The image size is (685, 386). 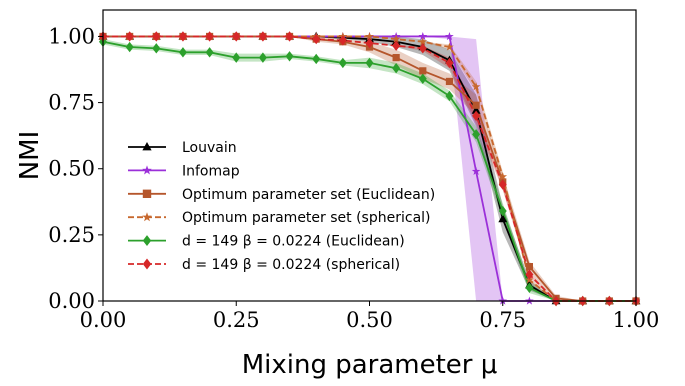 What do you see at coordinates (293, 242) in the screenshot?
I see `legend-label-d-149-0-0224-euclidean: d = 149 β = 0.0224 (Euclidean)` at bounding box center [293, 242].